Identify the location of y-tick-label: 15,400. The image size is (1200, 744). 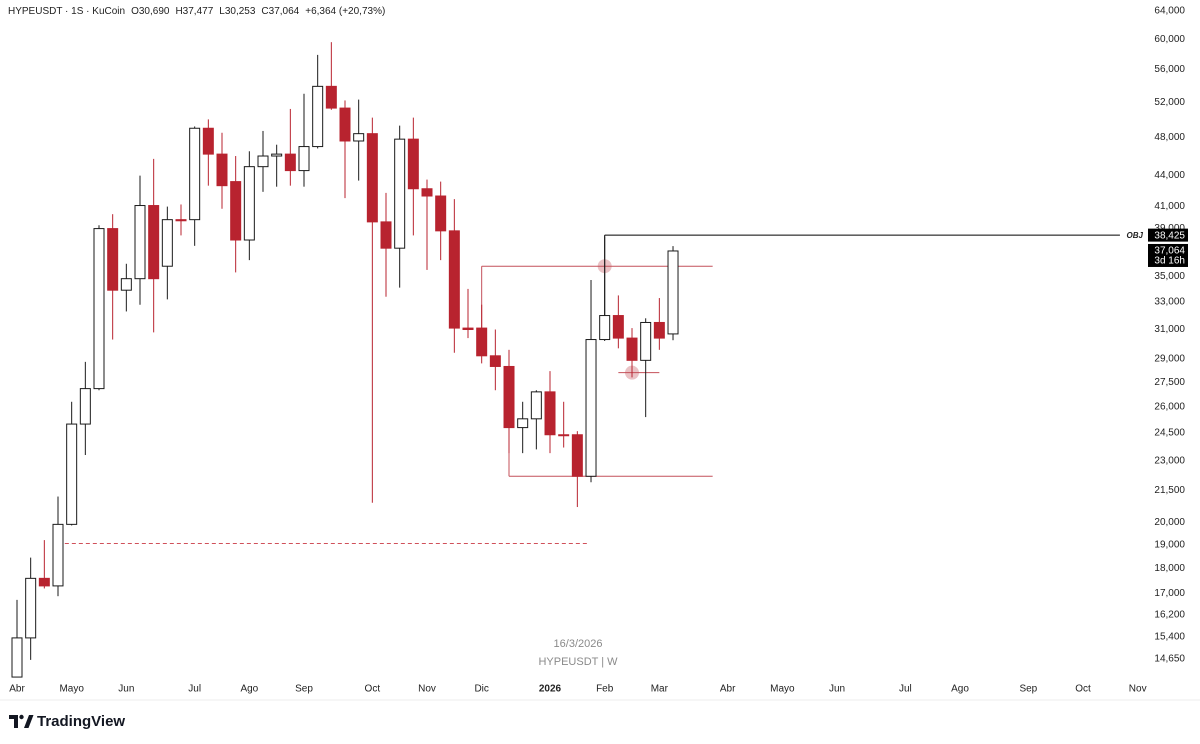
(1169, 637).